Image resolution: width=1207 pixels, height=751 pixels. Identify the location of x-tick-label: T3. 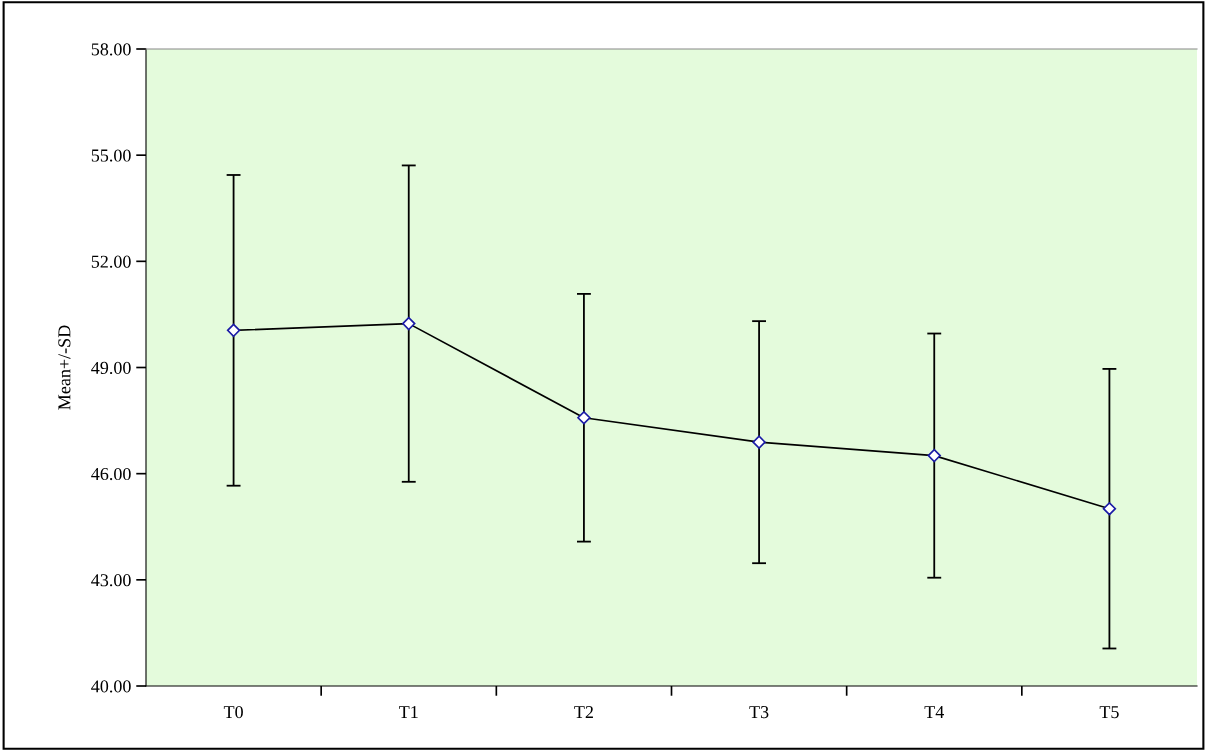
(759, 712).